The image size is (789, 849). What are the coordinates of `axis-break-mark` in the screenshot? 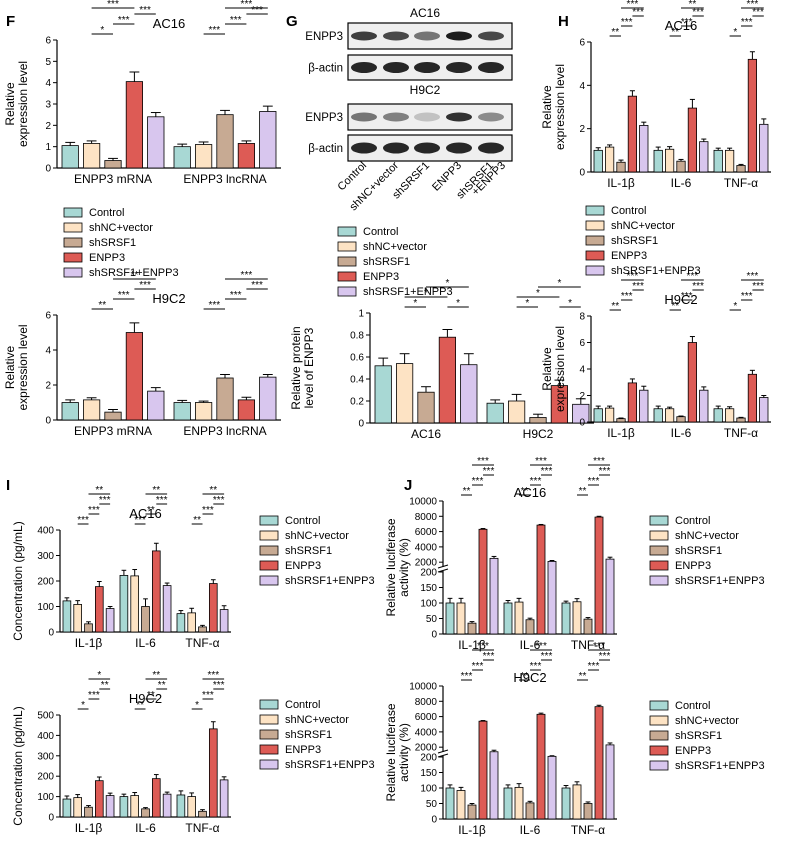 It's located at (443, 751).